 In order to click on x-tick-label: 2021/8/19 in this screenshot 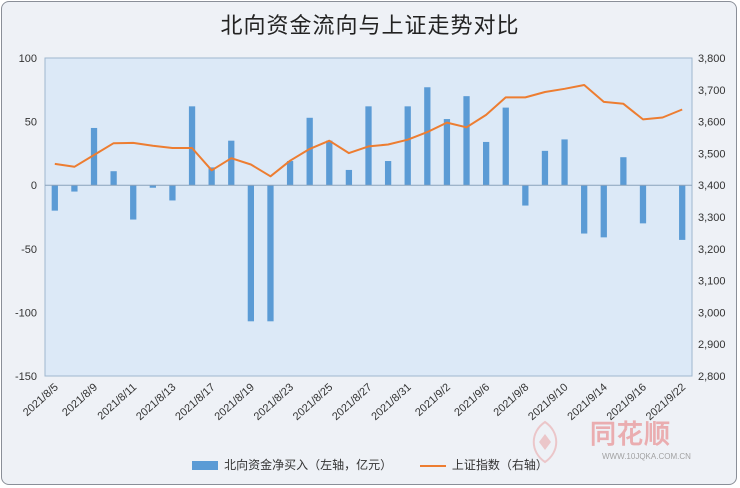, I will do `click(234, 402)`.